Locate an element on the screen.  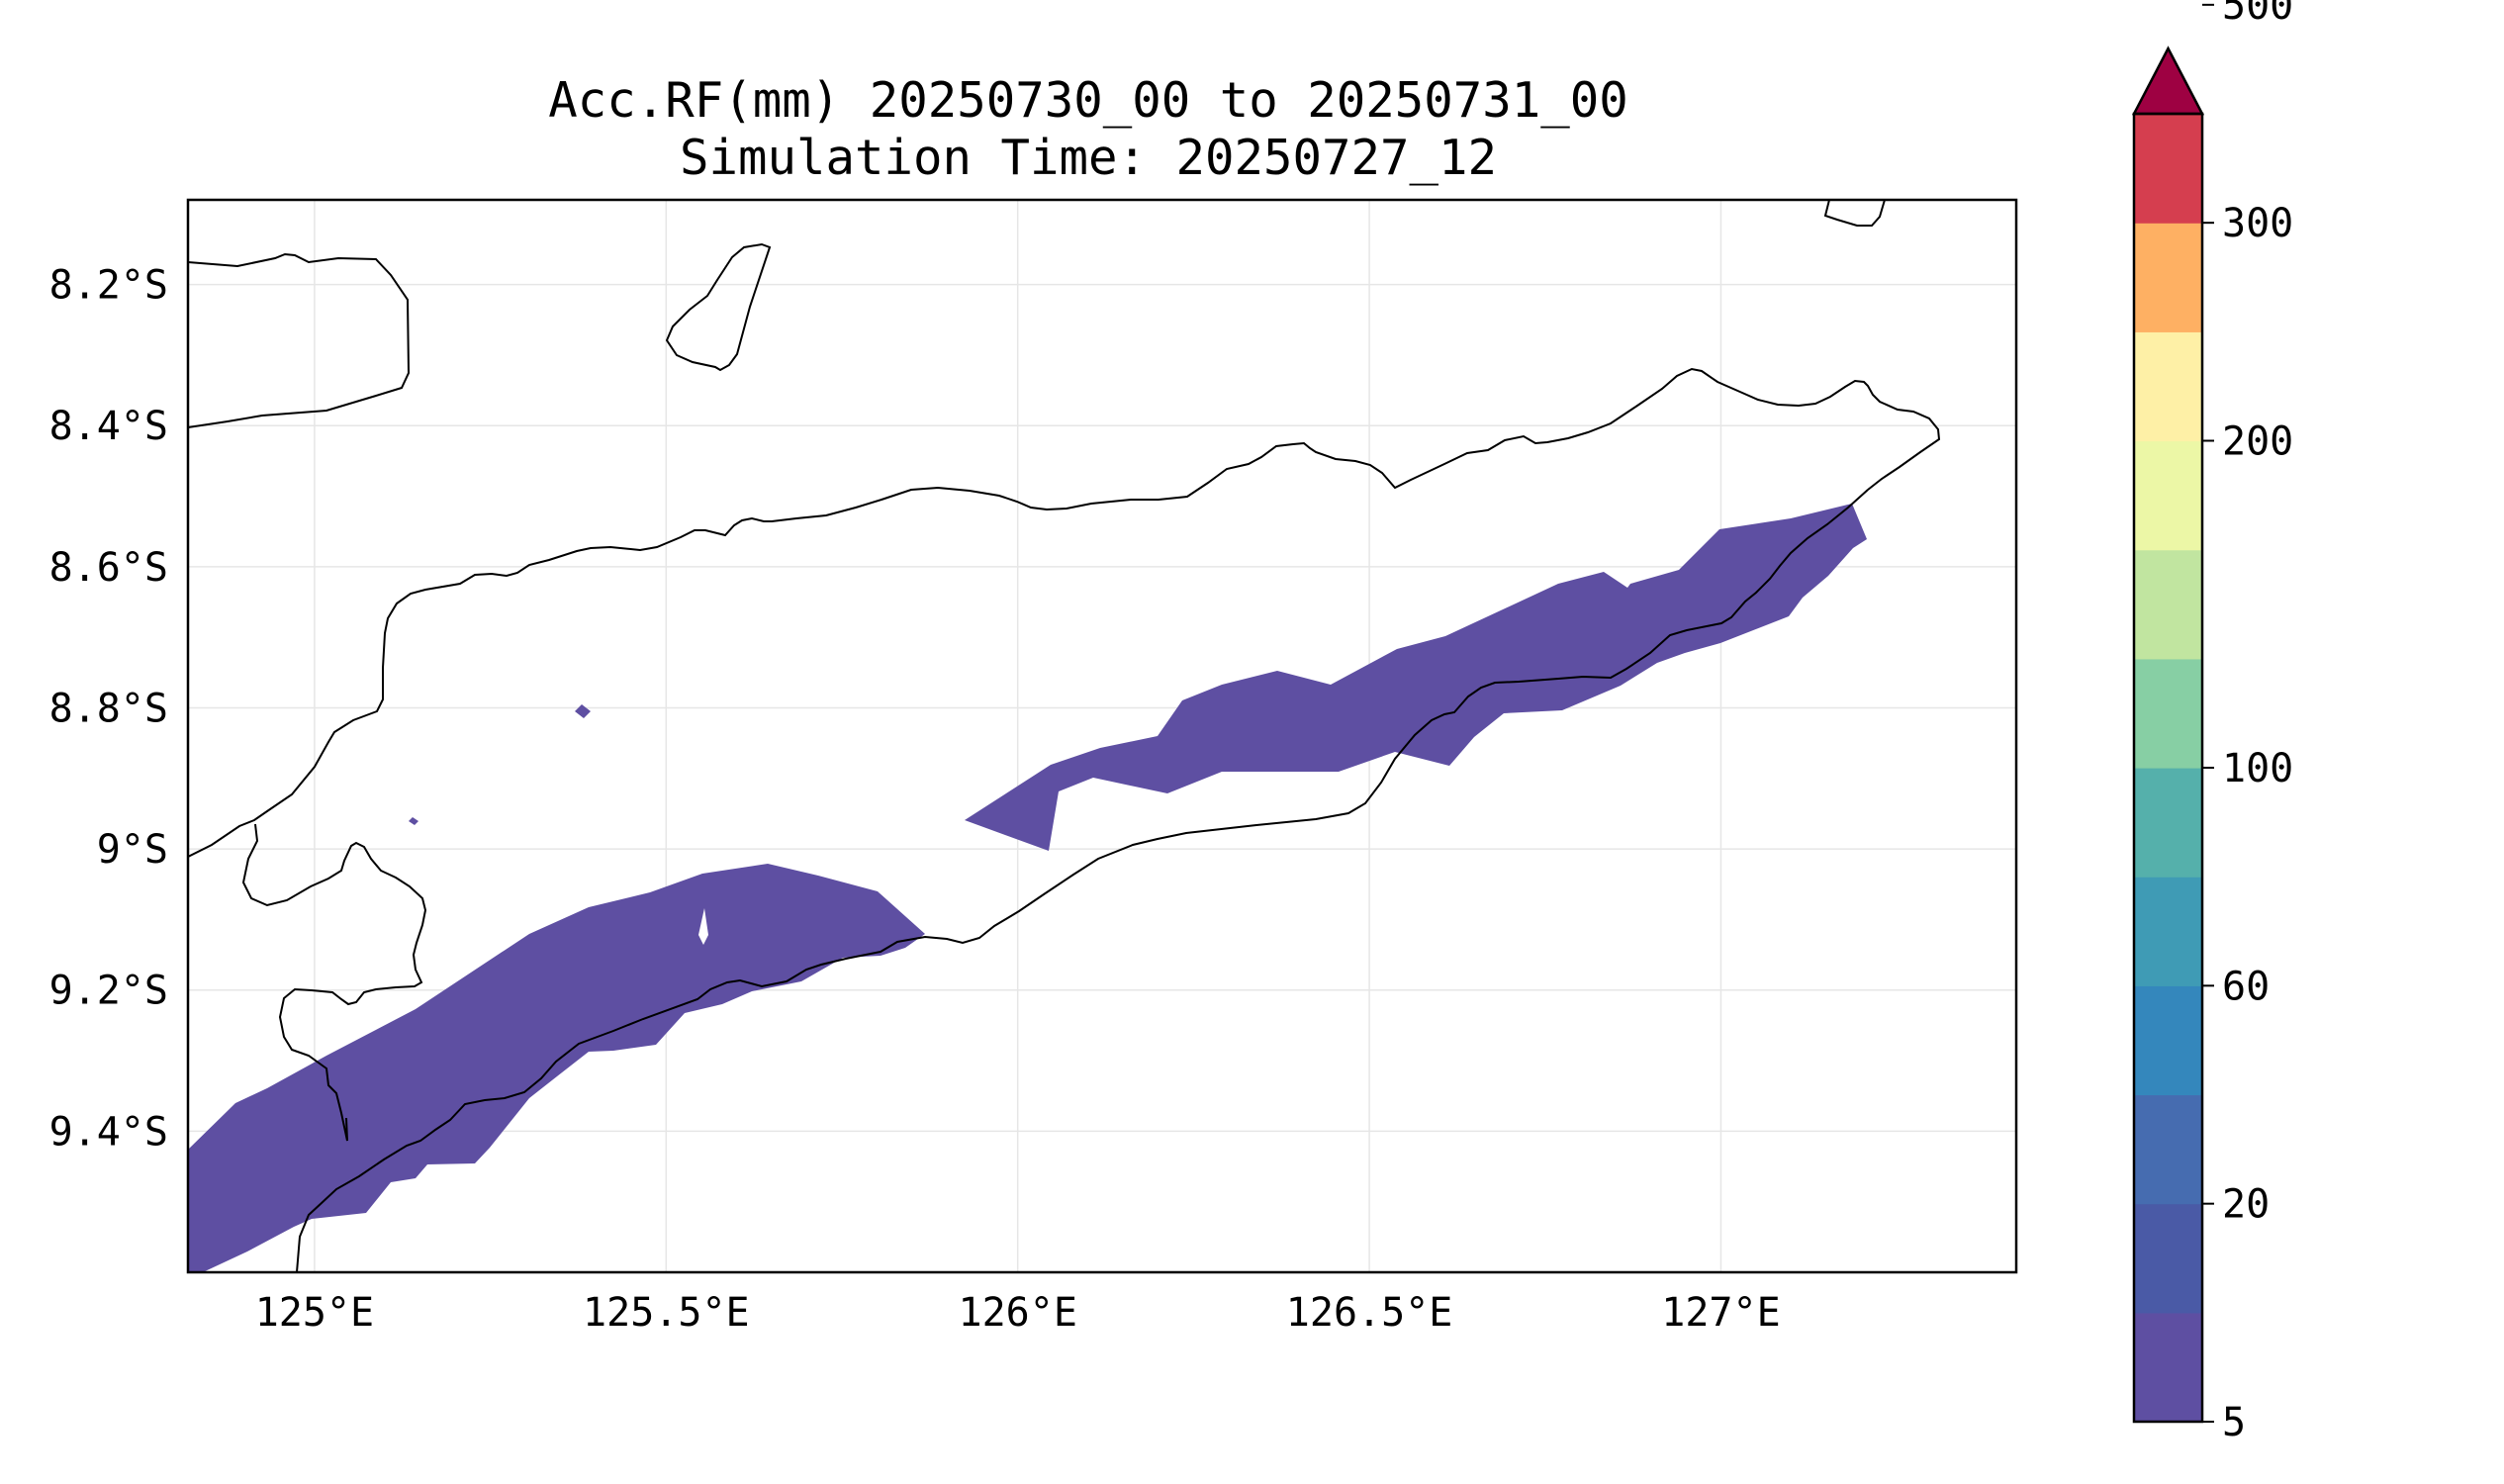
colorbar-tick-label-2: 60 is located at coordinates (2246, 986).